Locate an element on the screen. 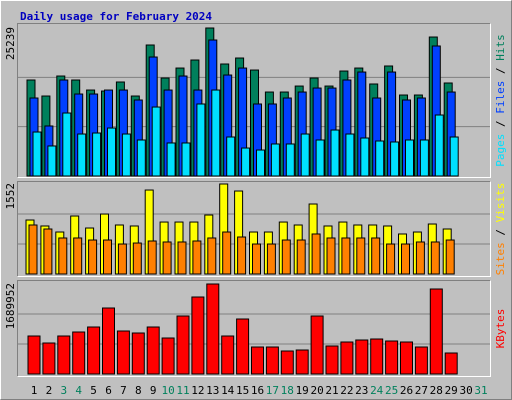 The height and width of the screenshot is (400, 512). x-tick-label: 15 is located at coordinates (242, 390).